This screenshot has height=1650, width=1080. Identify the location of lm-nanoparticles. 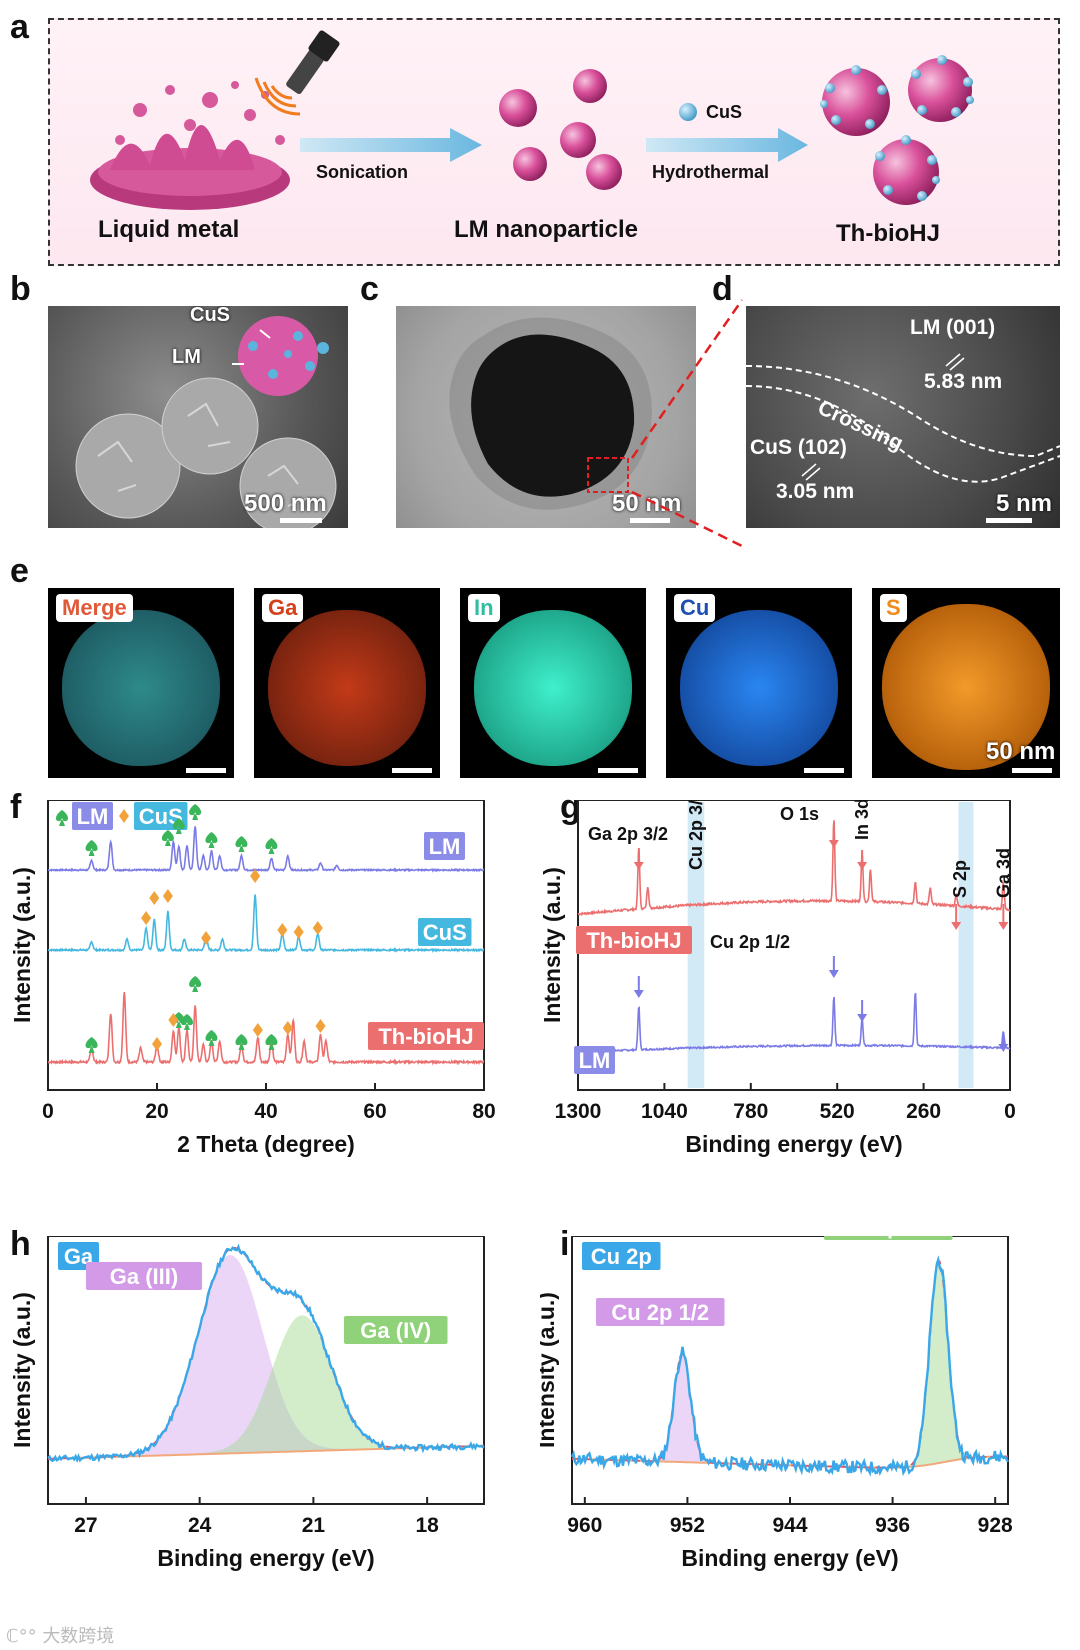
(560, 129).